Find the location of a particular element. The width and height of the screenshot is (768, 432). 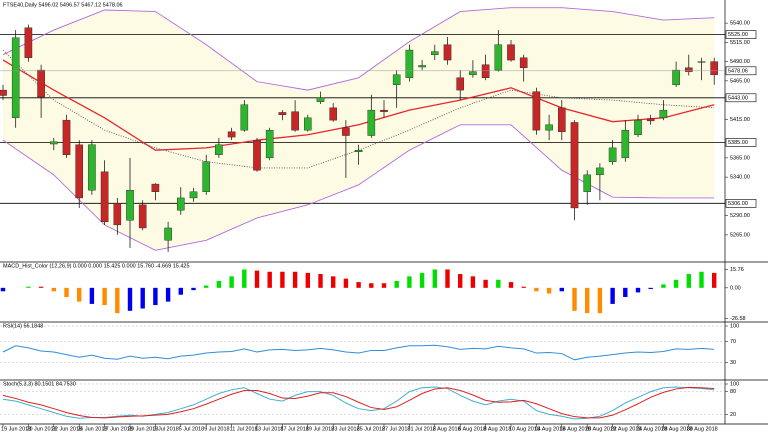

level-label-box is located at coordinates (741, 34).